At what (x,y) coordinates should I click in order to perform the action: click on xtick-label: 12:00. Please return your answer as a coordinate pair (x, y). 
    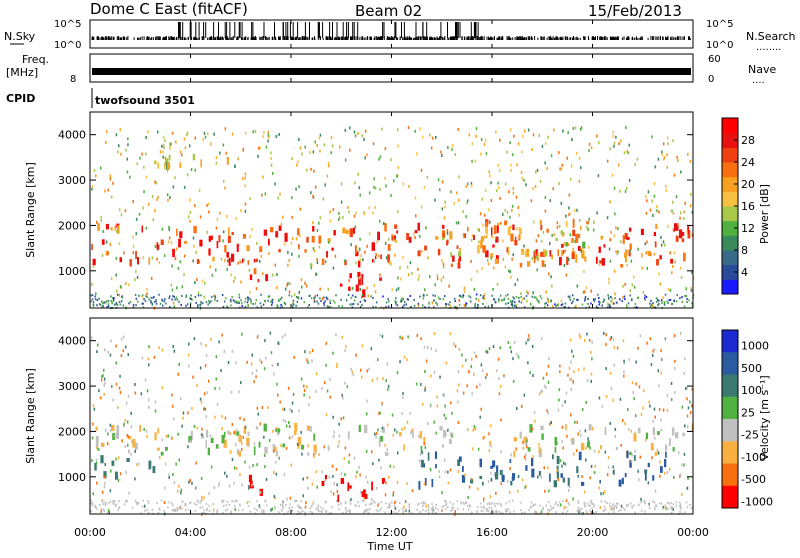
    Looking at the image, I should click on (392, 532).